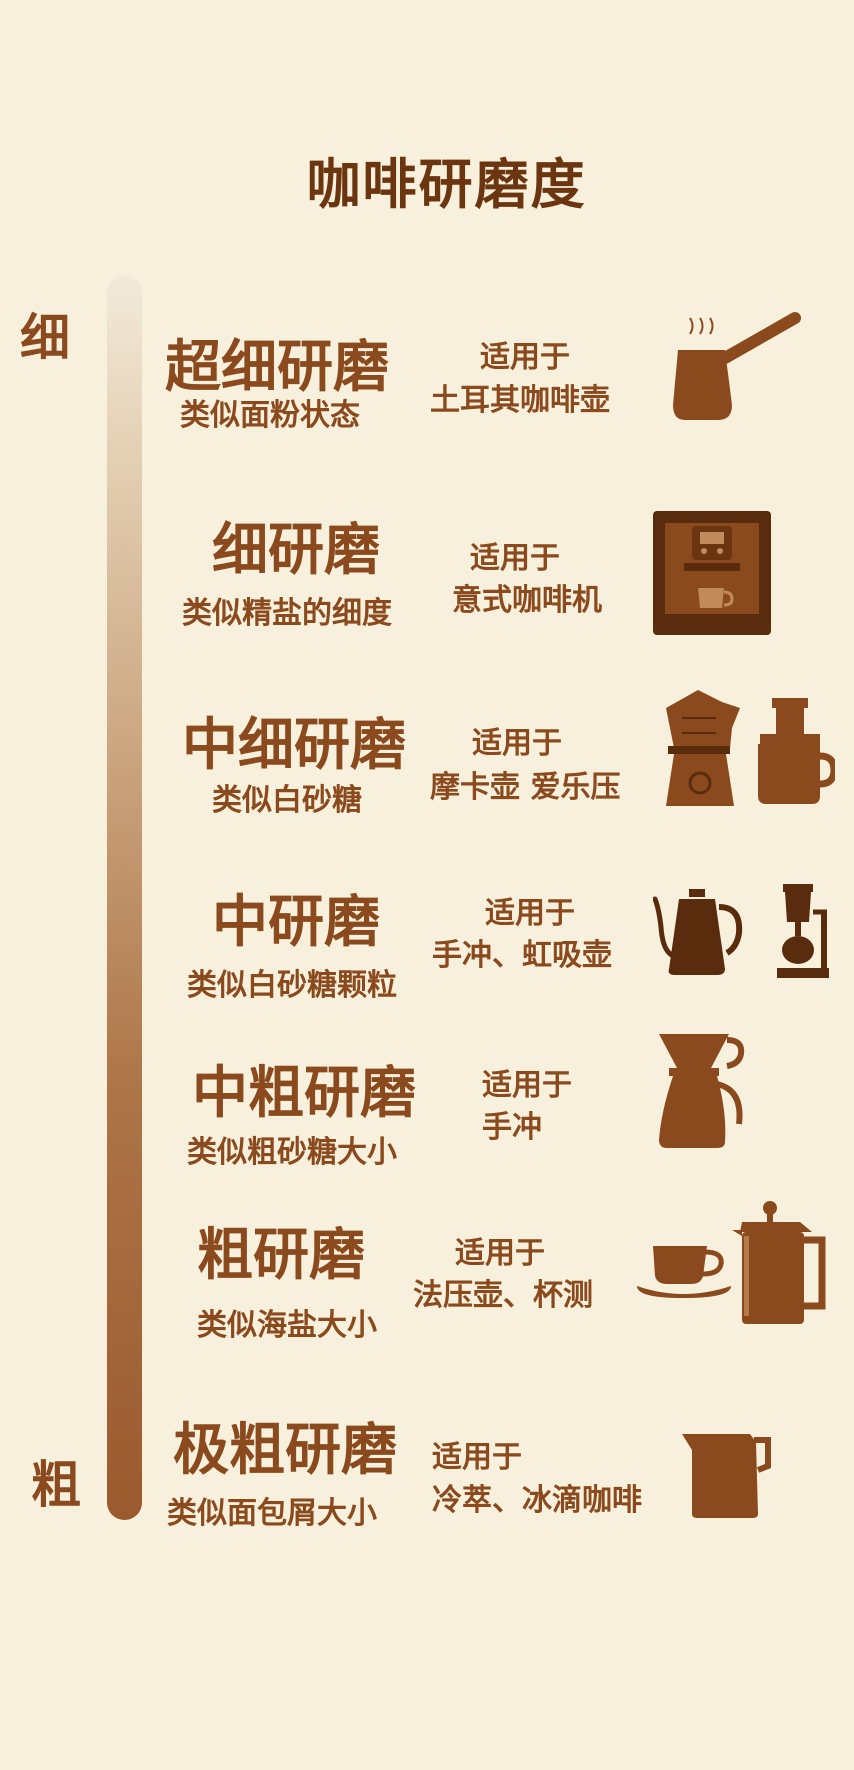 Image resolution: width=854 pixels, height=1770 pixels. I want to click on moka-pot-icon, so click(698, 749).